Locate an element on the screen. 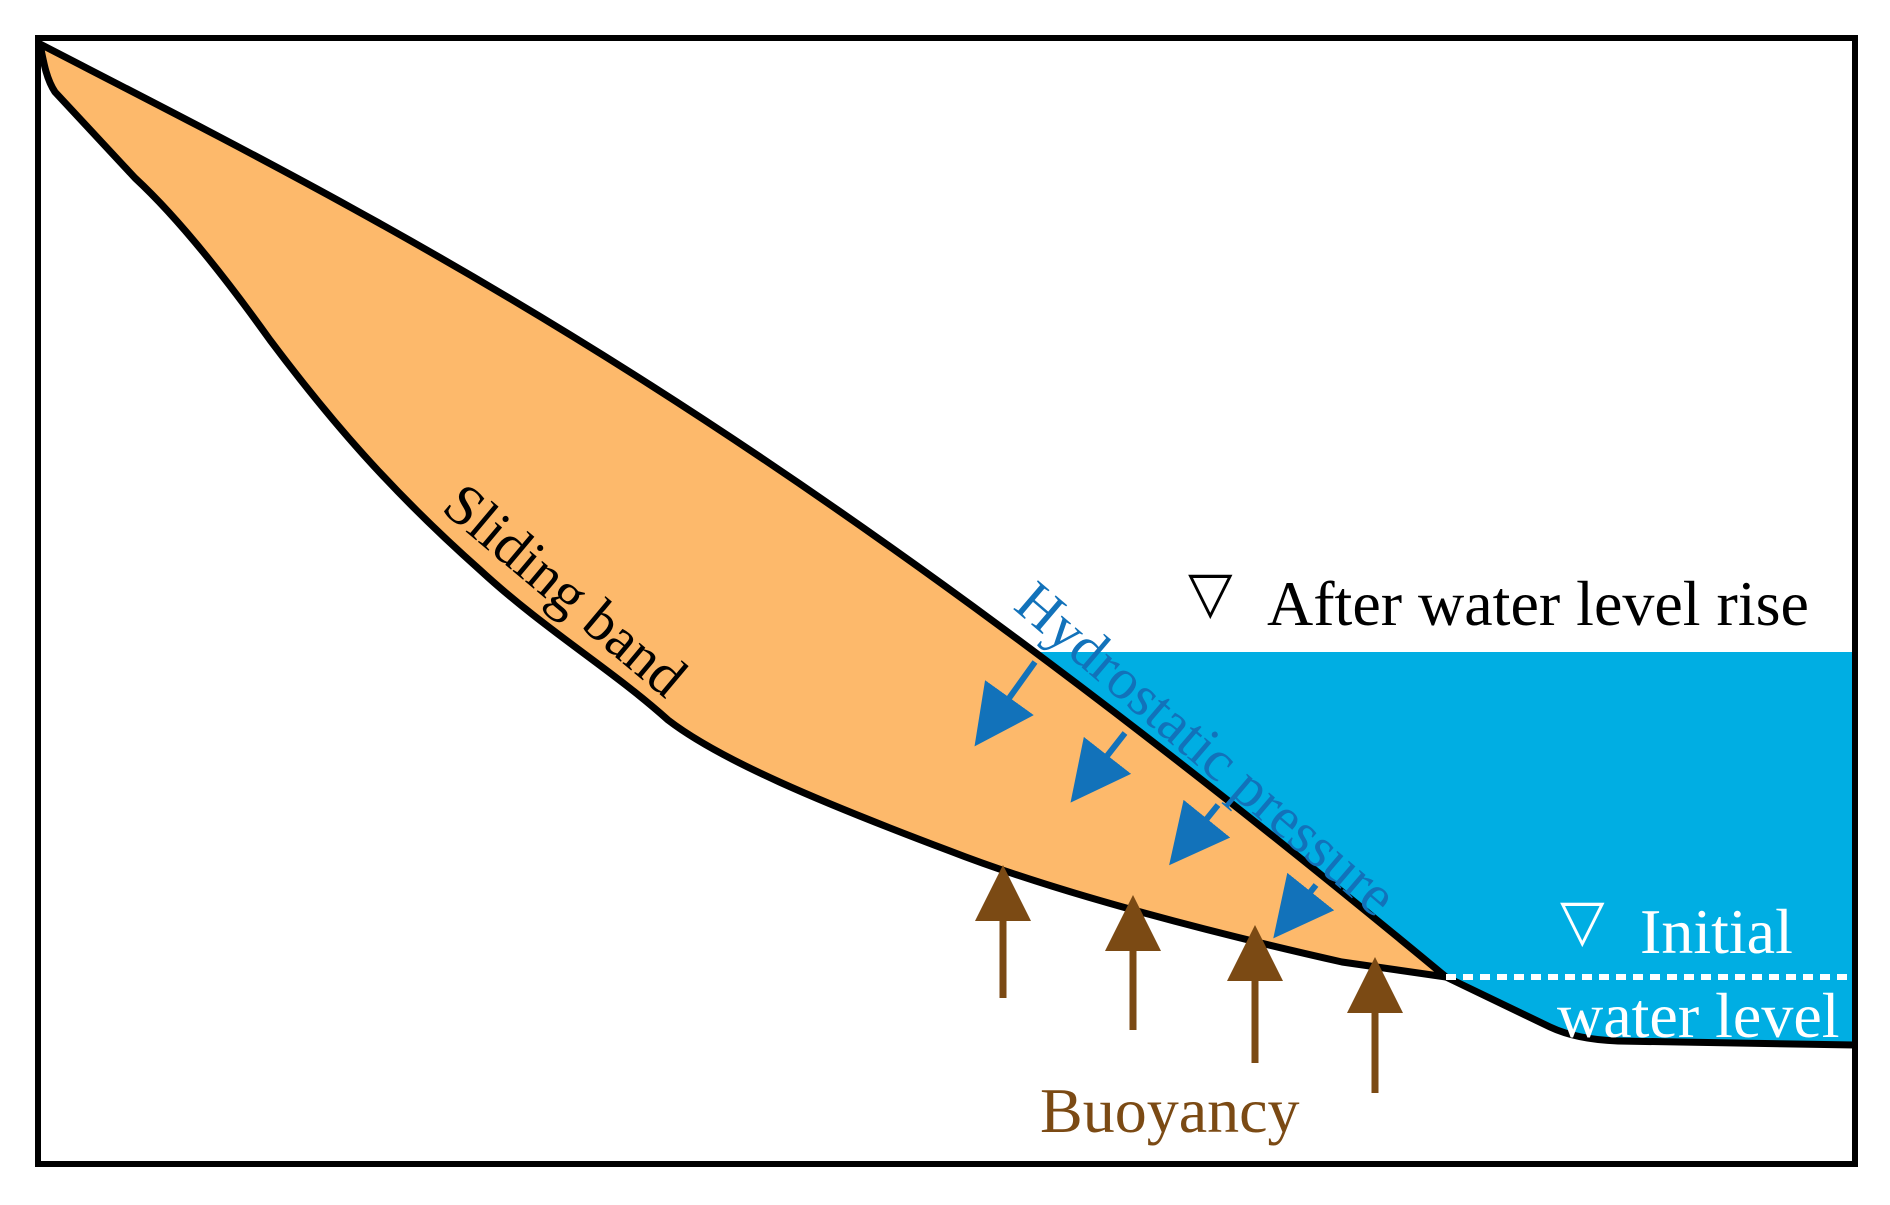 The image size is (1890, 1205). hydrostatic-arrows is located at coordinates (1154, 799).